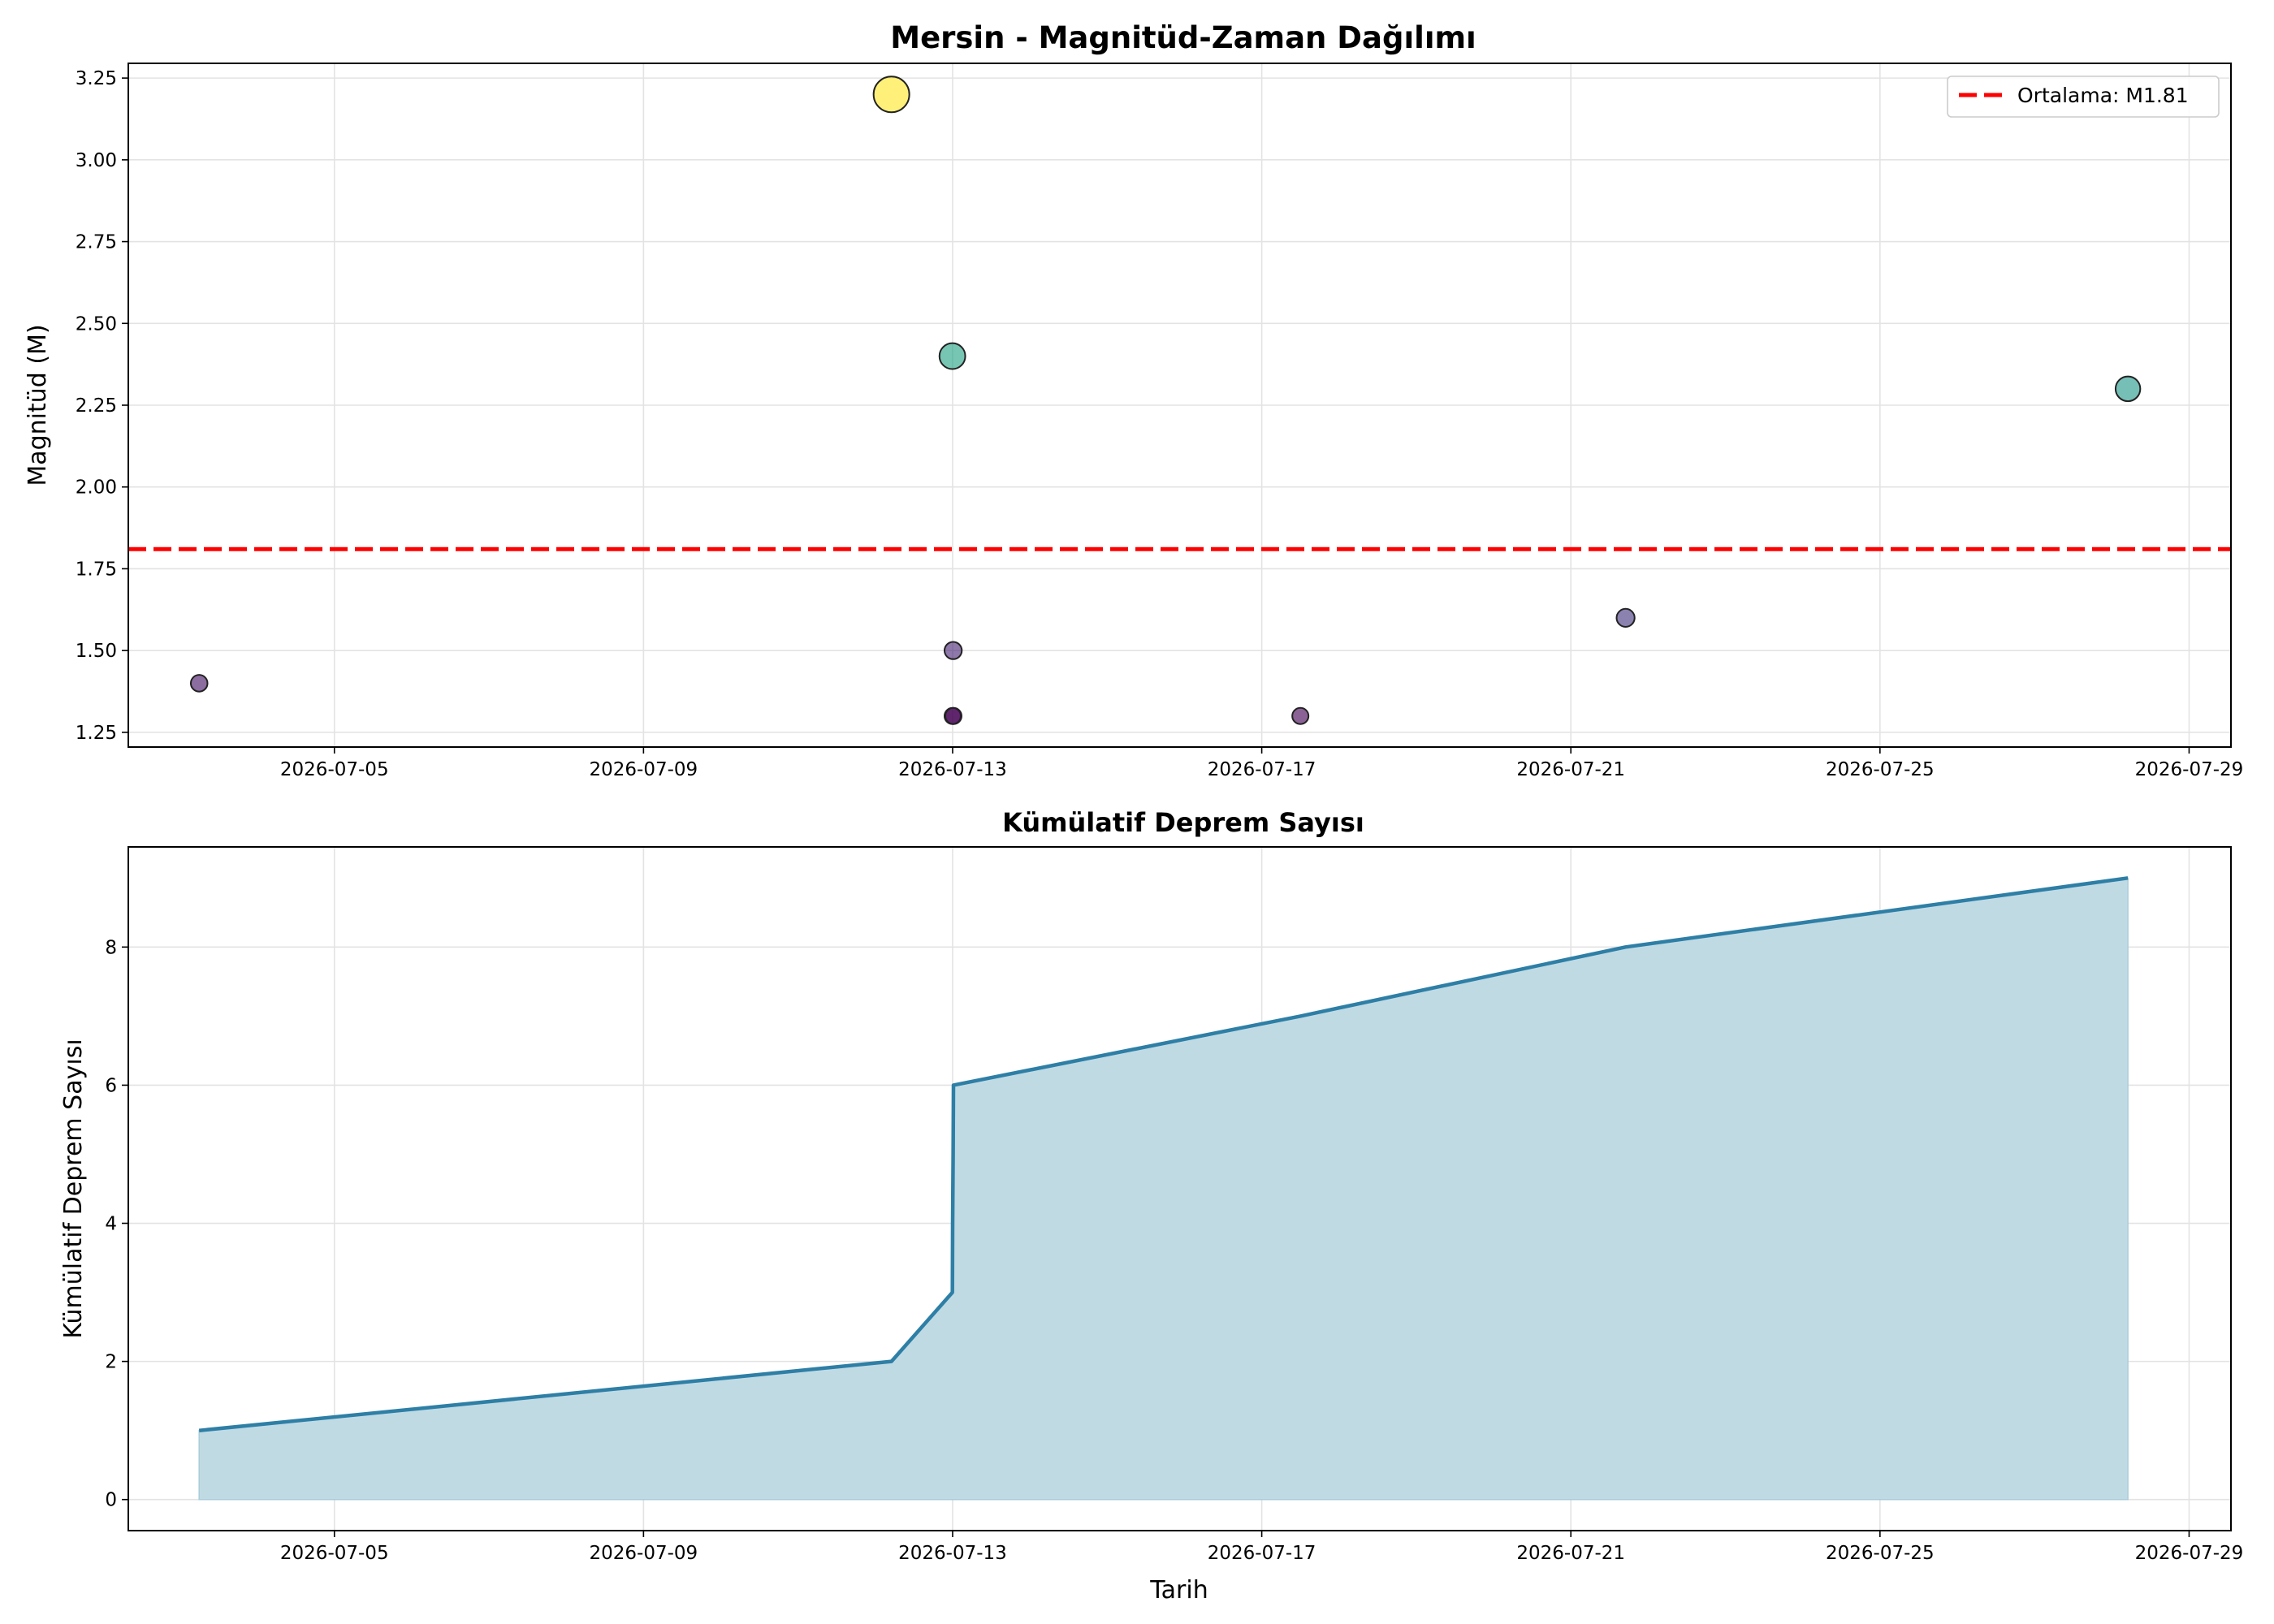  I want to click on cumulative-y-axis-label: Kümülatif Deprem Sayısı, so click(73, 1188).